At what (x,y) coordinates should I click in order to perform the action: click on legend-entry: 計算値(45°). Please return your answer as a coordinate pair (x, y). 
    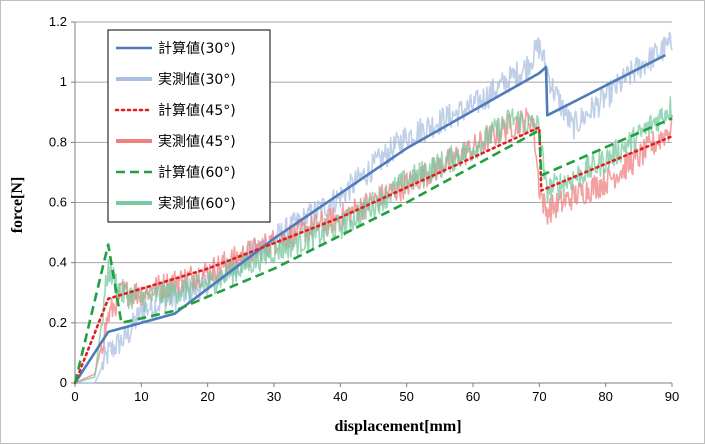
    Looking at the image, I should click on (197, 111).